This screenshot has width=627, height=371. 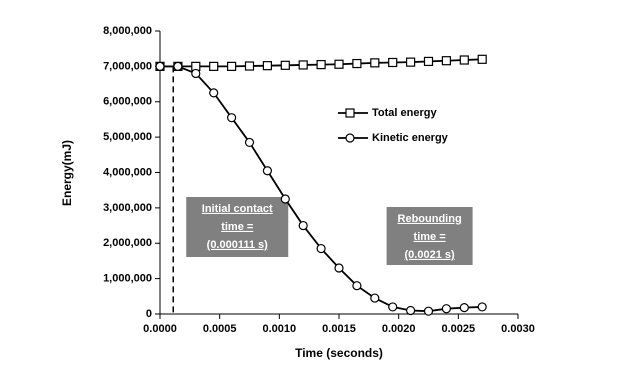 What do you see at coordinates (160, 329) in the screenshot?
I see `x-tick-label: 0.0000` at bounding box center [160, 329].